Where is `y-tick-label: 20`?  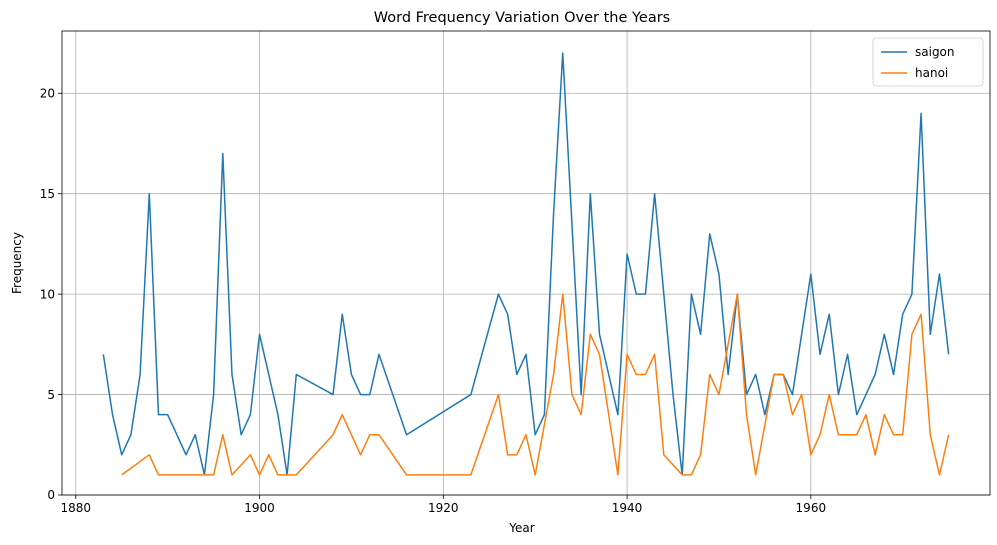 y-tick-label: 20 is located at coordinates (47, 93).